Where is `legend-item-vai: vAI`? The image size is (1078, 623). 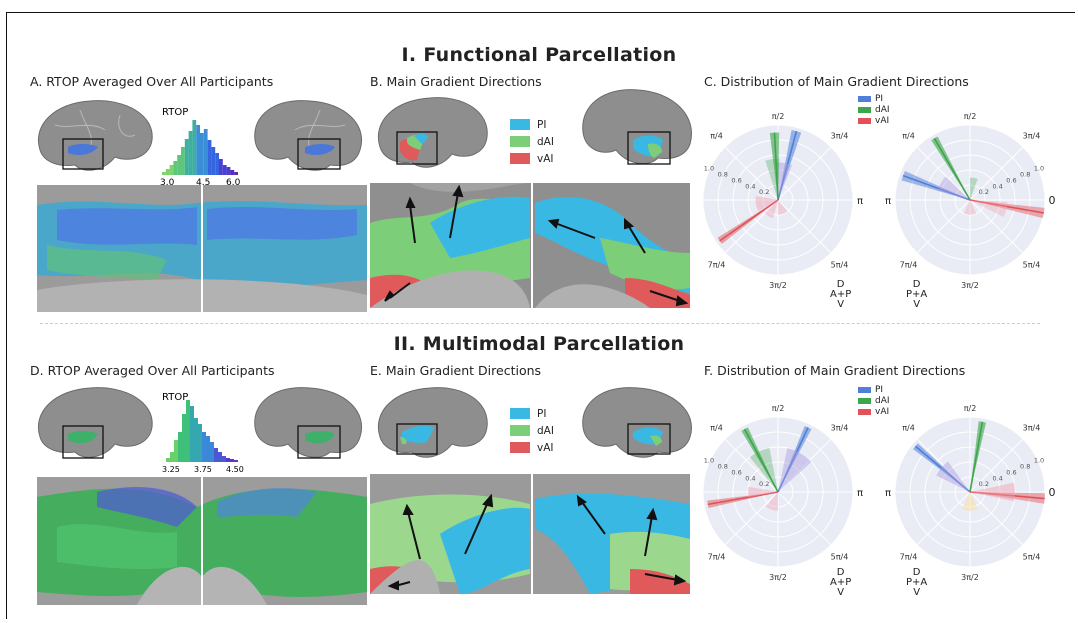
legend-item-vai: vAI is located at coordinates (532, 158).